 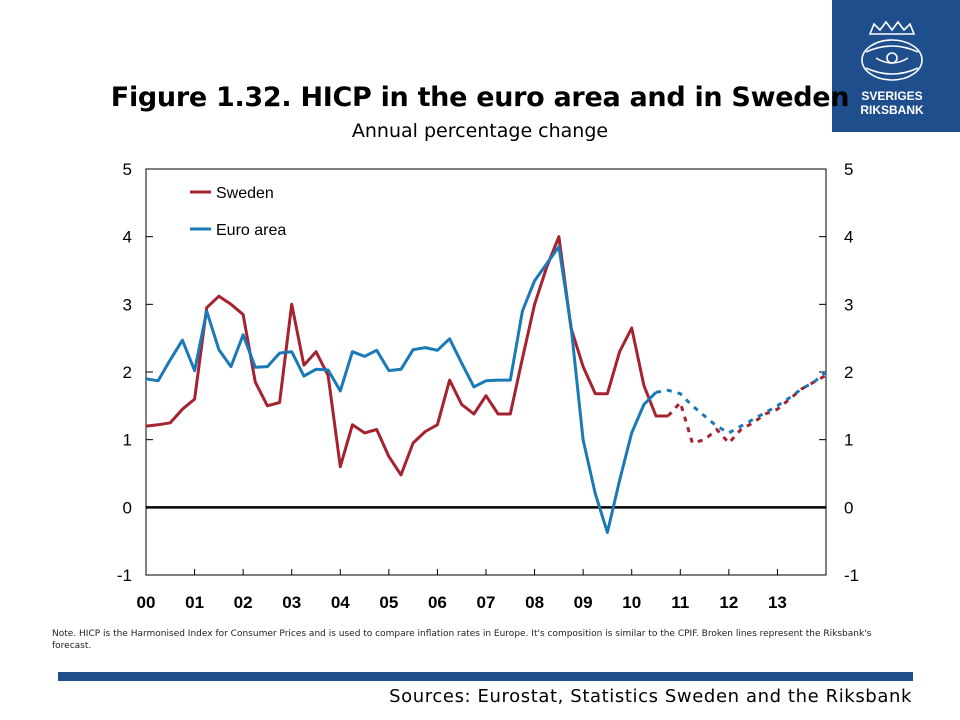 What do you see at coordinates (777, 602) in the screenshot?
I see `x-tick-label: 13` at bounding box center [777, 602].